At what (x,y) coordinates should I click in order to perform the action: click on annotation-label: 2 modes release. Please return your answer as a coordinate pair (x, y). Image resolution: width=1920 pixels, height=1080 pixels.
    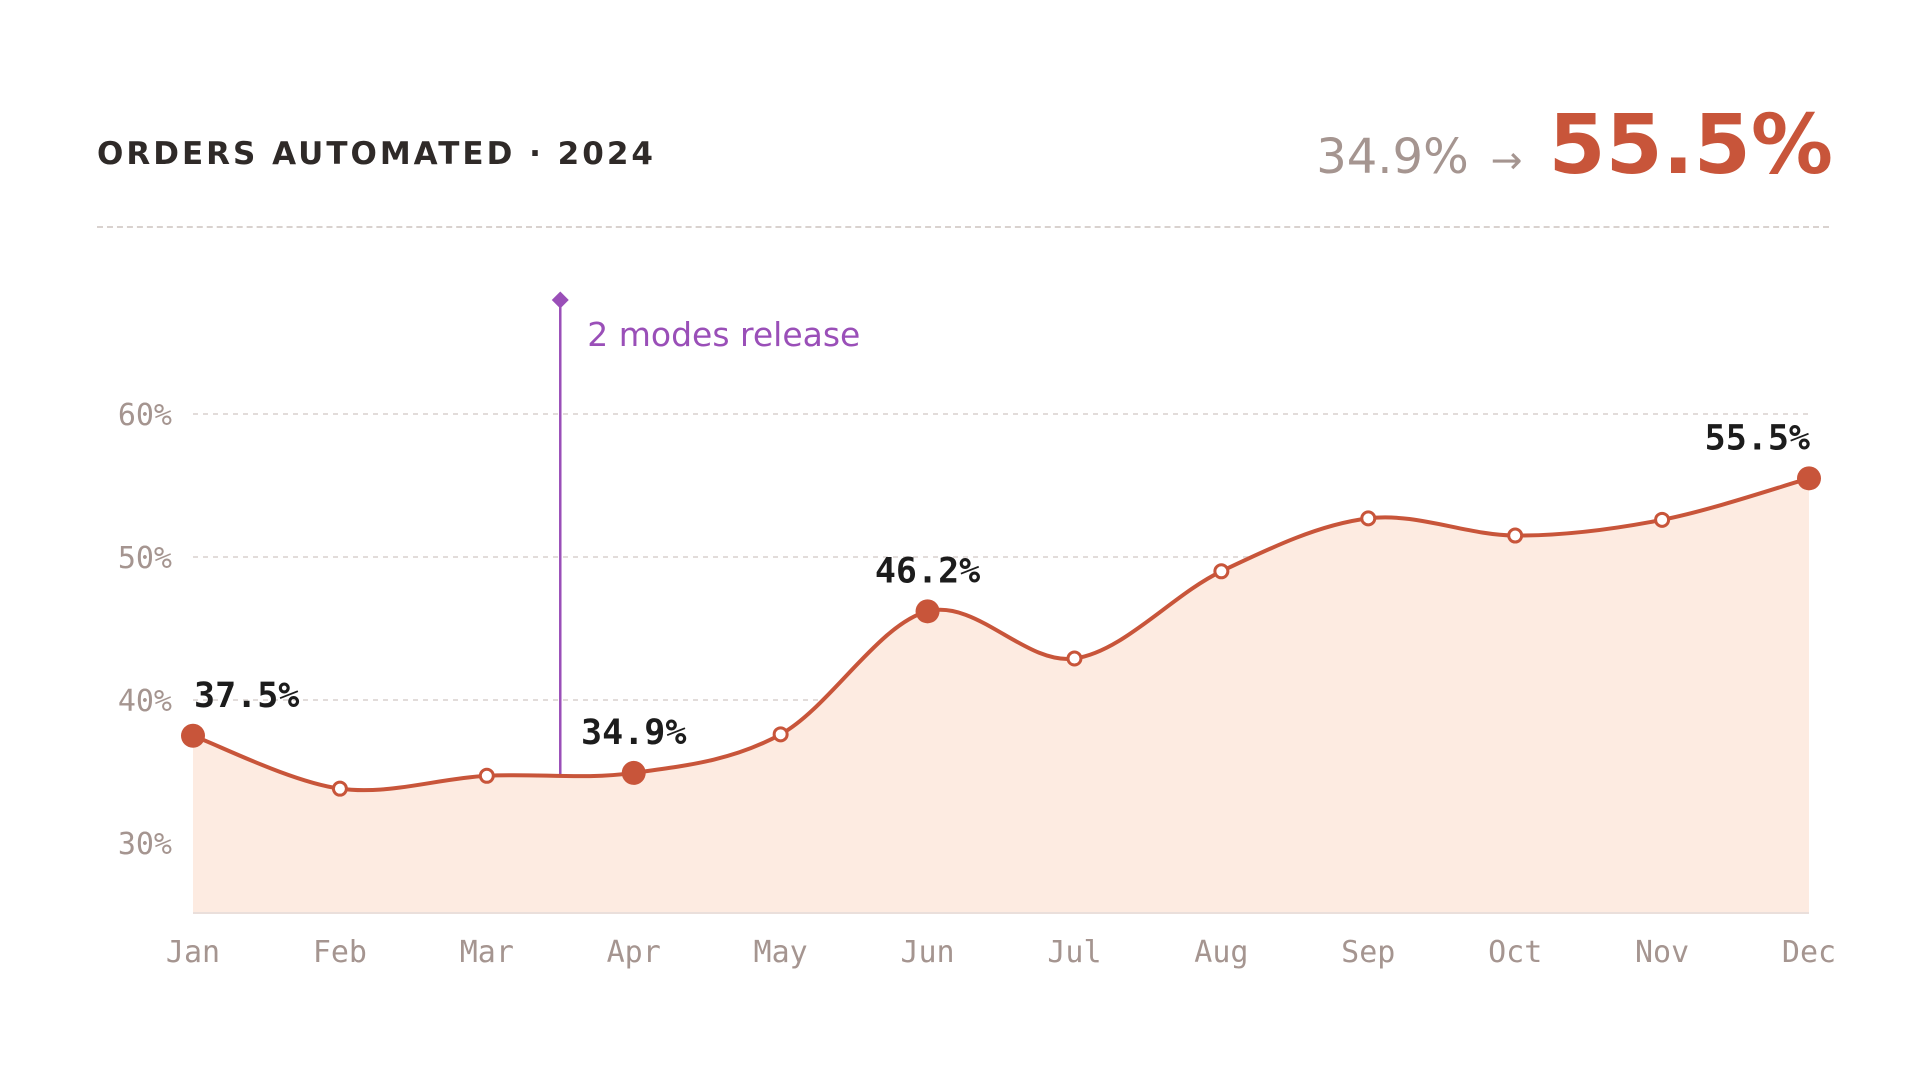
    Looking at the image, I should click on (723, 334).